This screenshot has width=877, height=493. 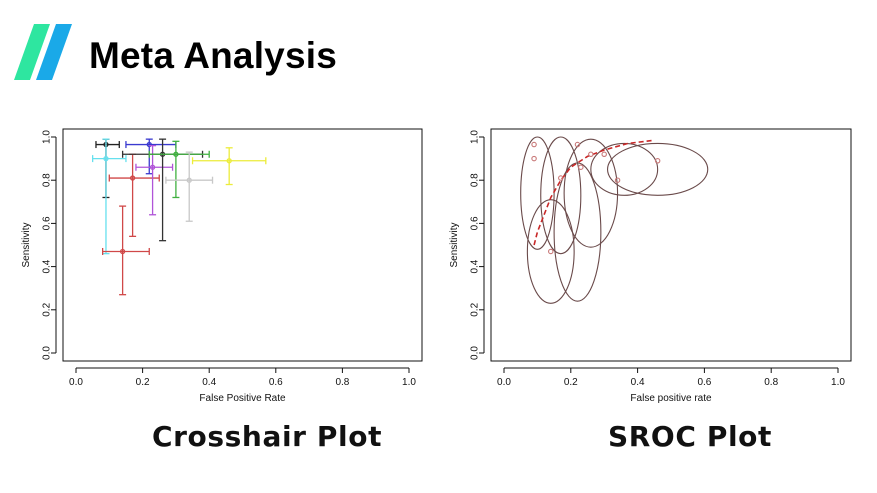 I want to click on sroc-caption: SROC Plot, so click(x=690, y=436).